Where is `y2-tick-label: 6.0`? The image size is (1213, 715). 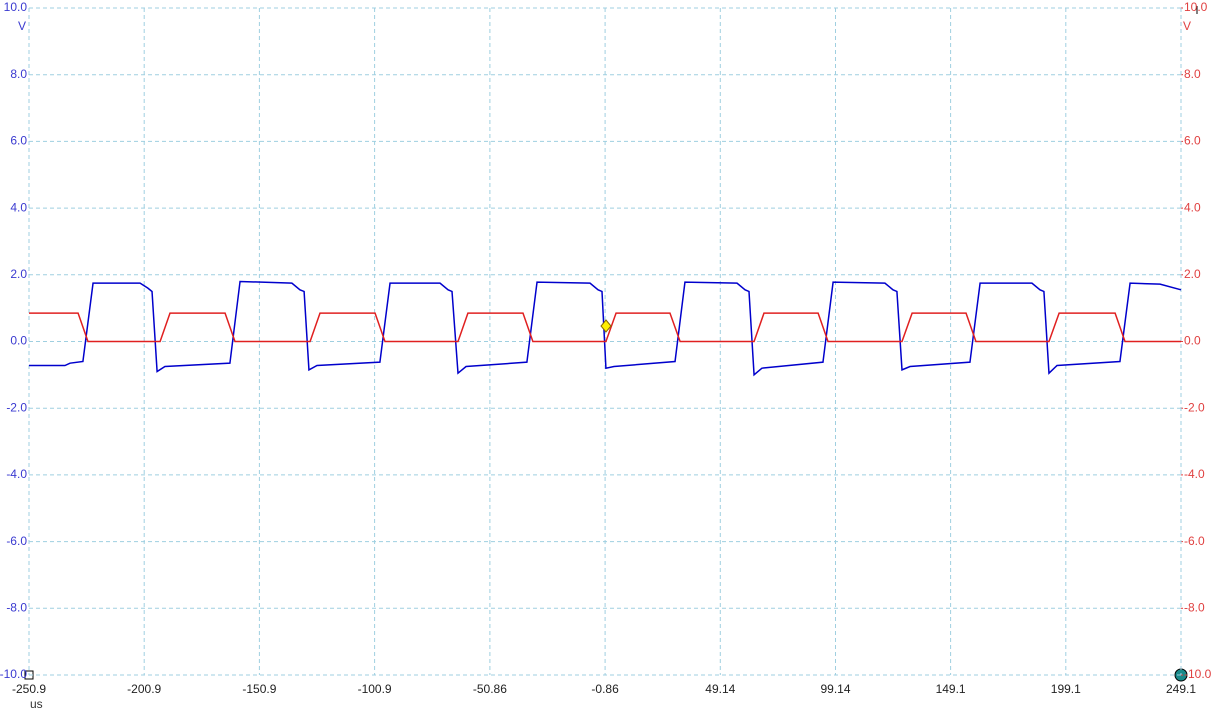
y2-tick-label: 6.0 is located at coordinates (1192, 141).